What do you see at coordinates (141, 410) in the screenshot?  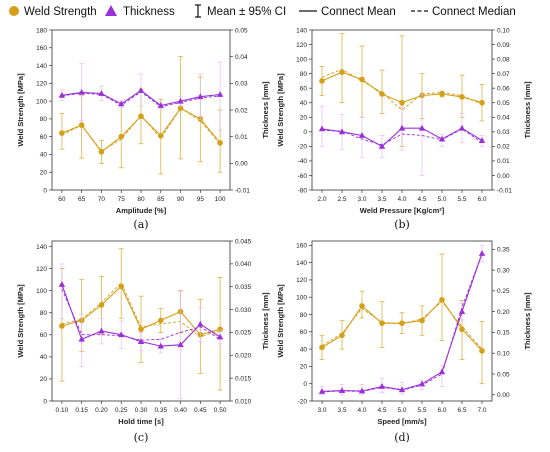 I see `x-tick-label: 0.30` at bounding box center [141, 410].